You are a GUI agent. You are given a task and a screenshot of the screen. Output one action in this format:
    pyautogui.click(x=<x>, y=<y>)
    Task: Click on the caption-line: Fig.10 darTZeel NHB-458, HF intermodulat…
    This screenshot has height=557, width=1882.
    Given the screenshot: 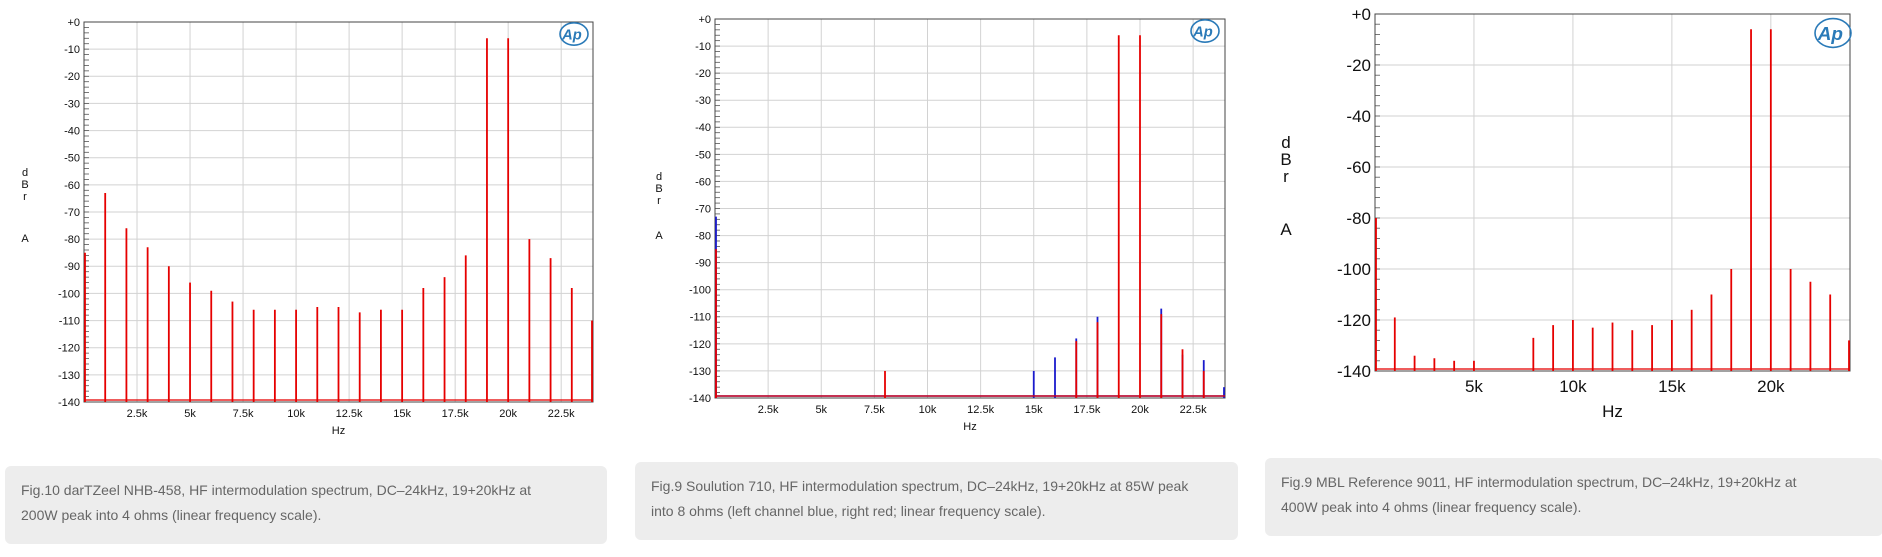 What is the action you would take?
    pyautogui.click(x=276, y=490)
    